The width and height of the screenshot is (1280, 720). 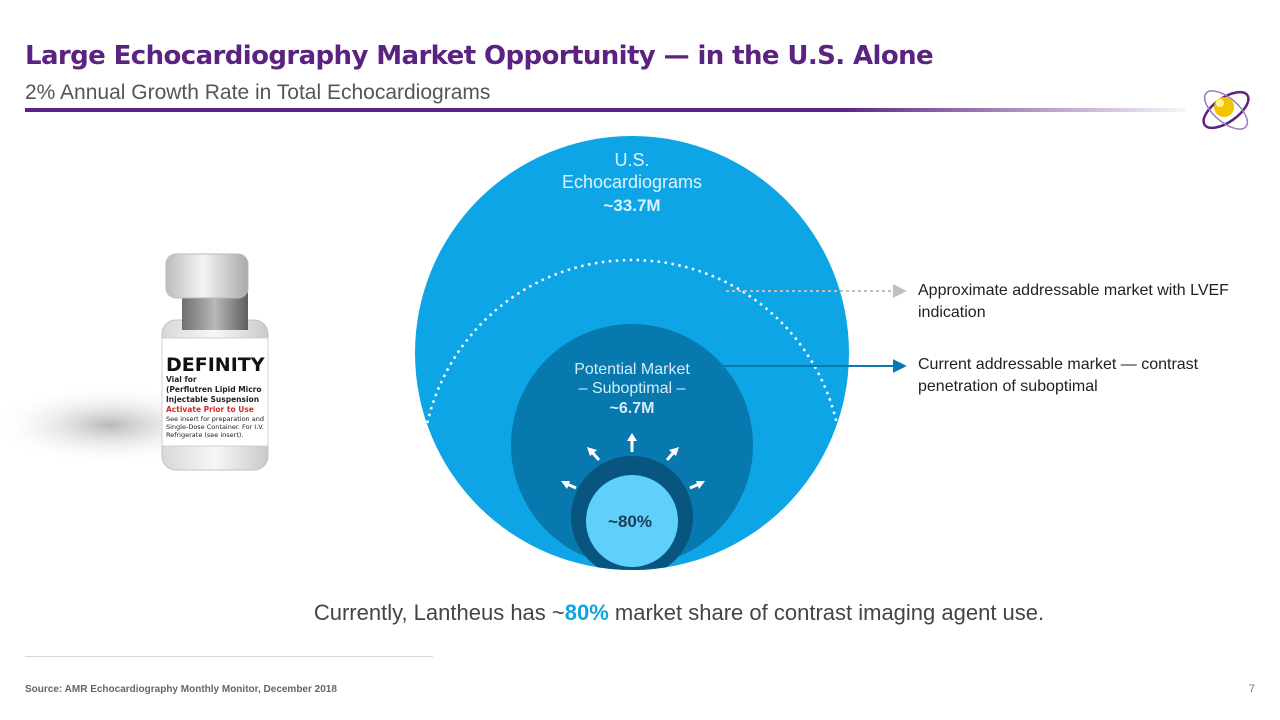 What do you see at coordinates (439, 612) in the screenshot?
I see `statement-before: Currently, Lantheus has ~` at bounding box center [439, 612].